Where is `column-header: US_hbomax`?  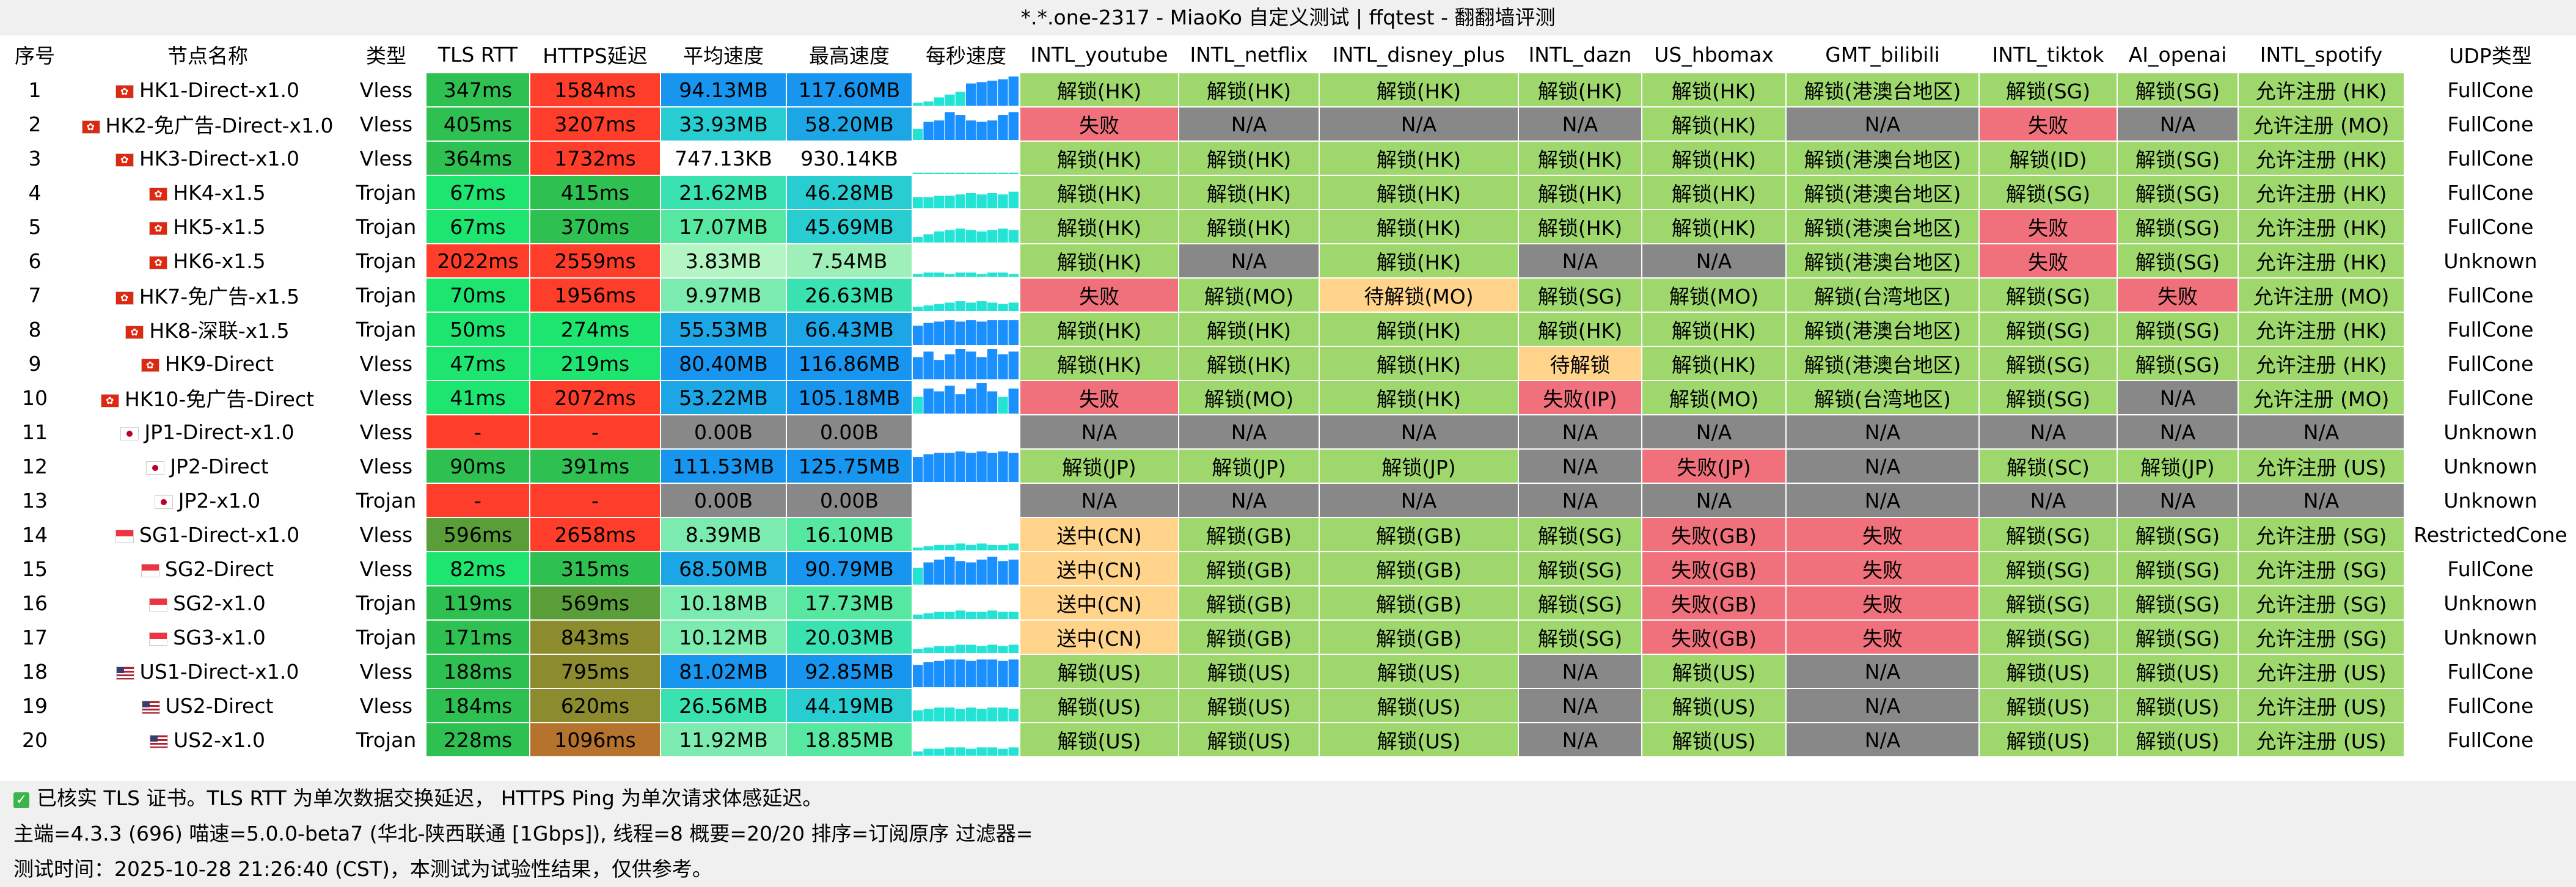 column-header: US_hbomax is located at coordinates (1714, 54).